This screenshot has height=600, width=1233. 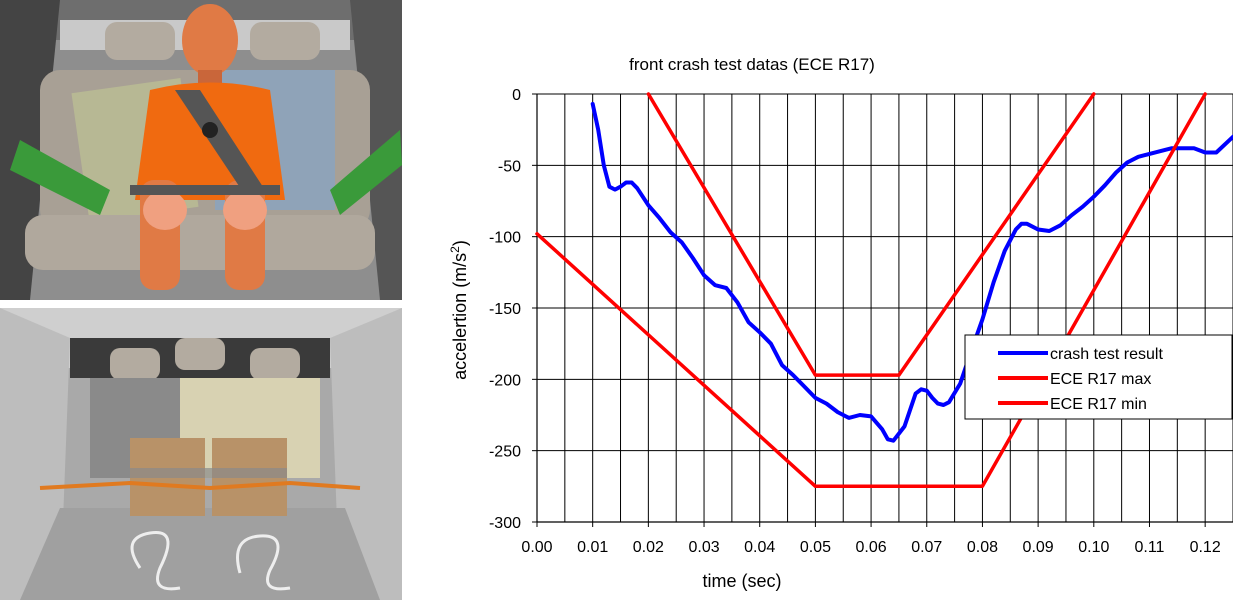 I want to click on x-tick-label: 0.11, so click(x=1150, y=547).